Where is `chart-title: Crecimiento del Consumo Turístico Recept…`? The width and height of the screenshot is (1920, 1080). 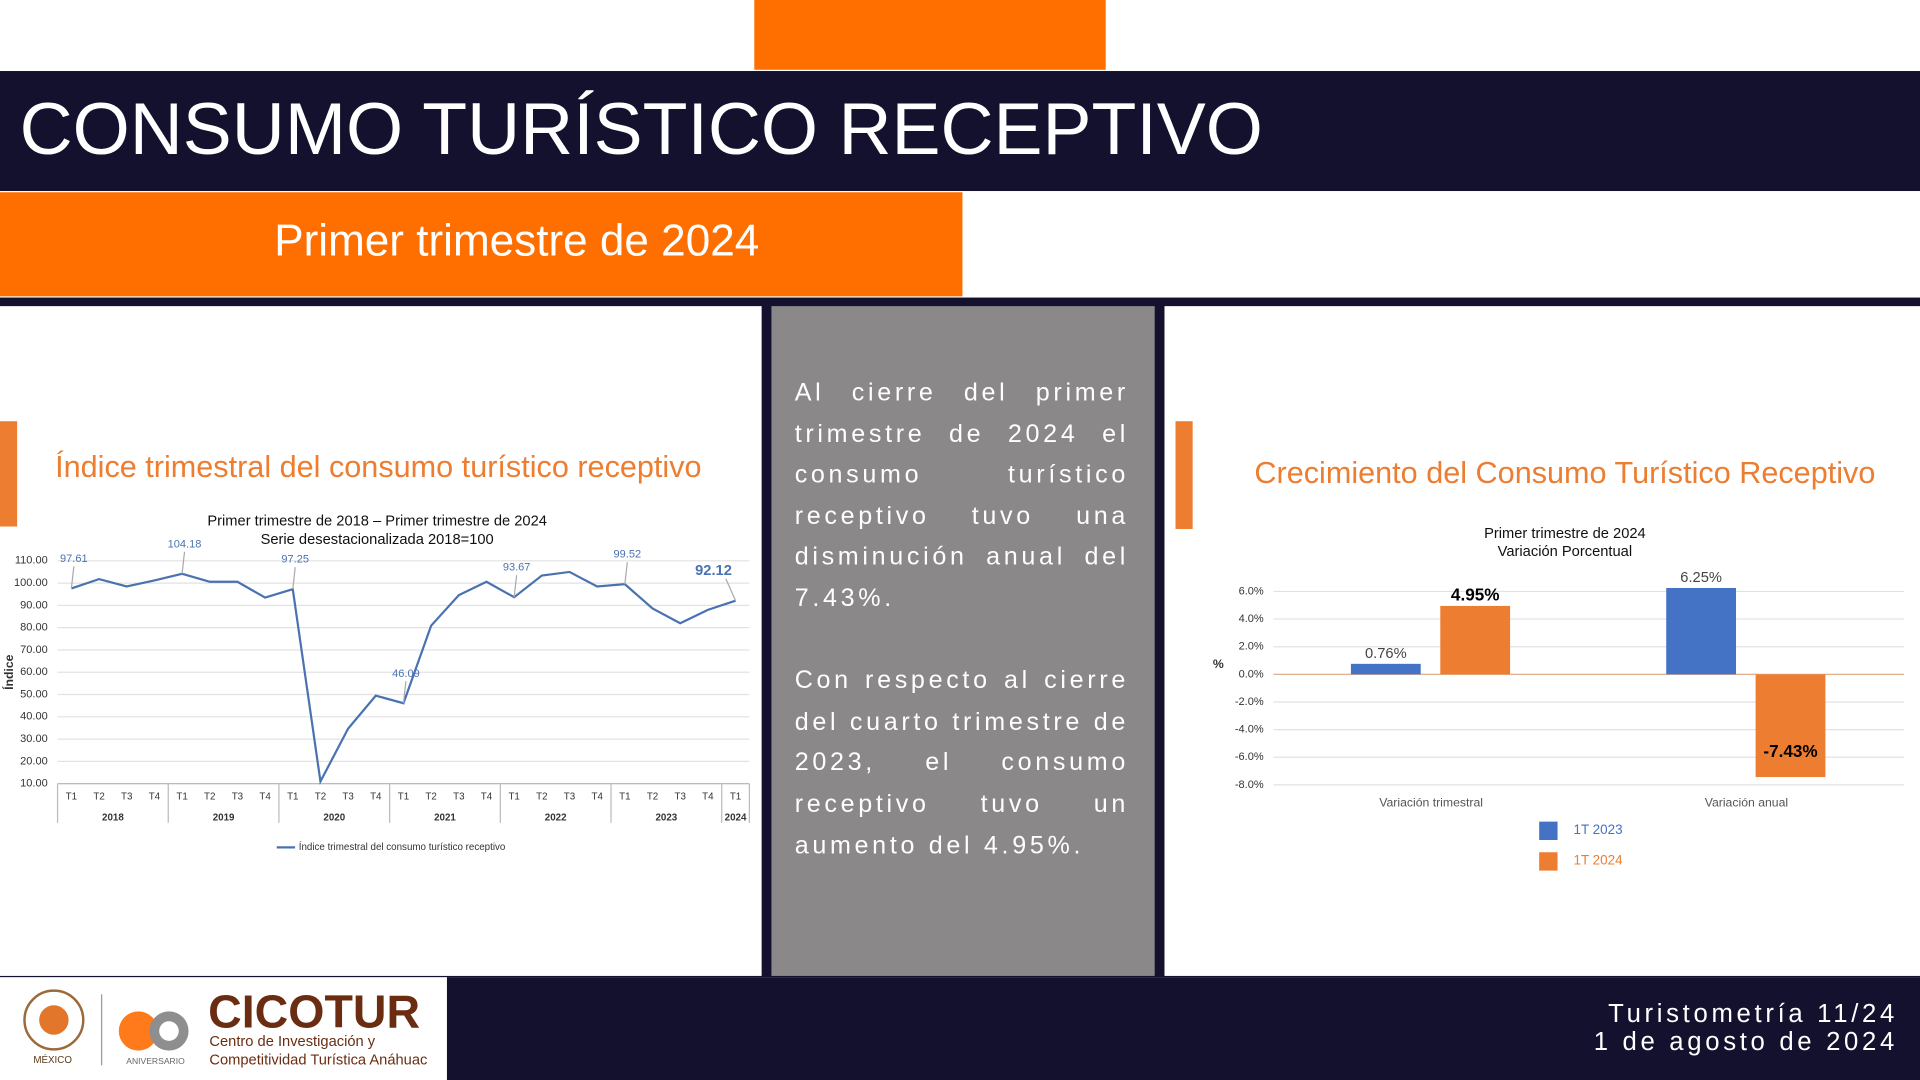
chart-title: Crecimiento del Consumo Turístico Recept… is located at coordinates (1564, 473).